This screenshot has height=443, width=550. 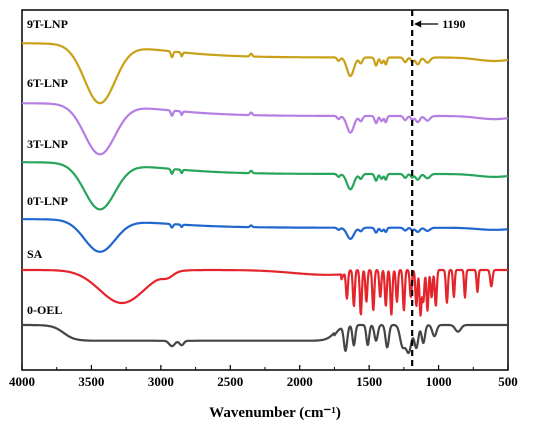 I want to click on annotation-label: 1190, so click(x=453, y=24).